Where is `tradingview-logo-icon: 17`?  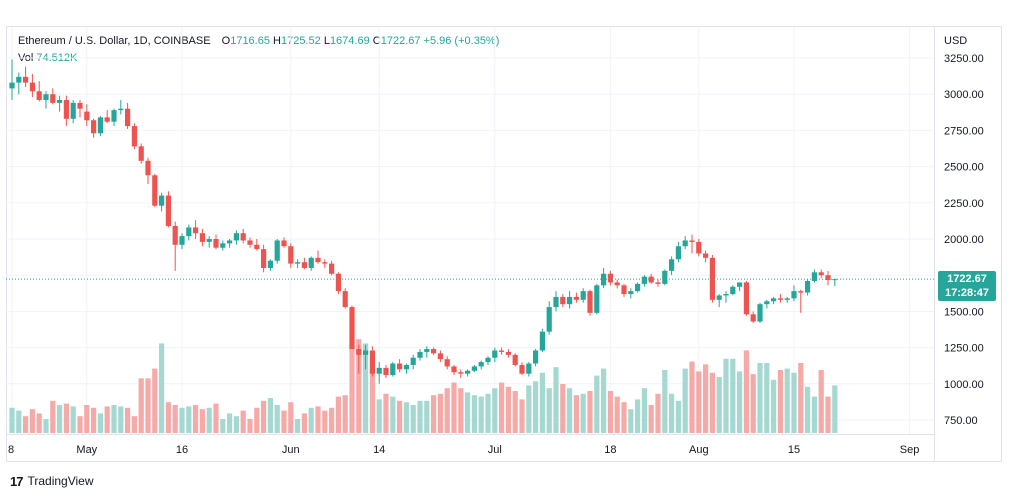 tradingview-logo-icon: 17 is located at coordinates (17, 481).